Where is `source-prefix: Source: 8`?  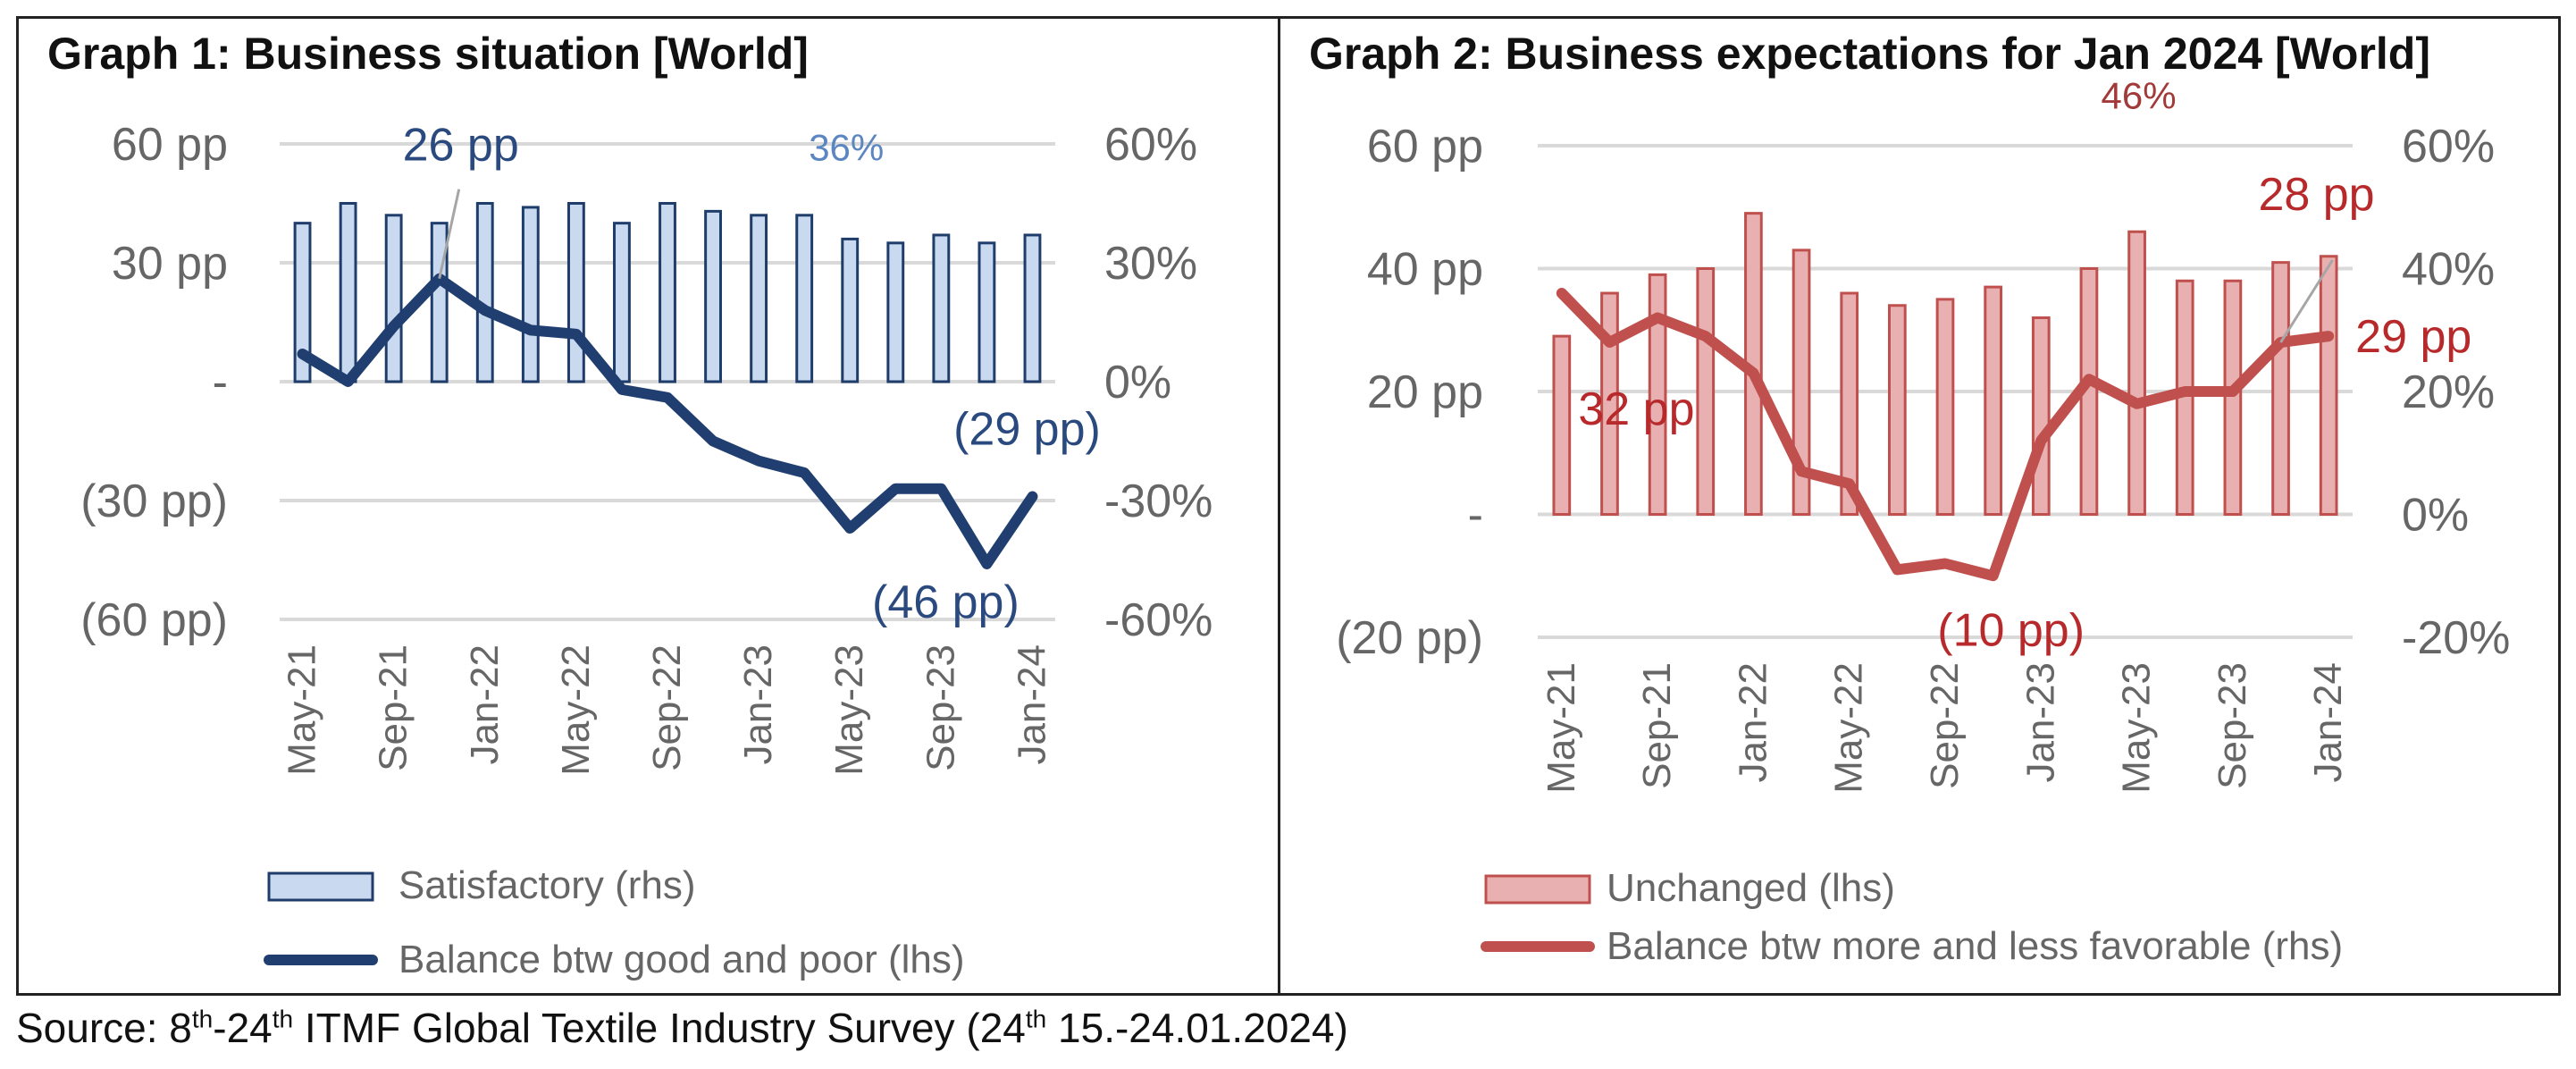
source-prefix: Source: 8 is located at coordinates (104, 1028).